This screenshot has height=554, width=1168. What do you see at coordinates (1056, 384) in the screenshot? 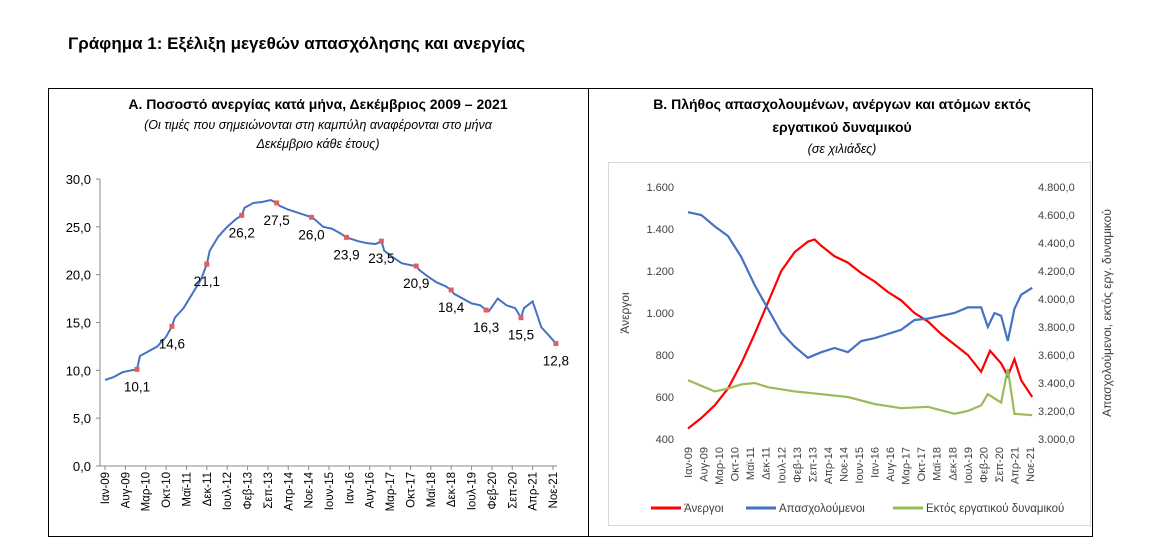
I see `y2-tick-label: 3.400,0` at bounding box center [1056, 384].